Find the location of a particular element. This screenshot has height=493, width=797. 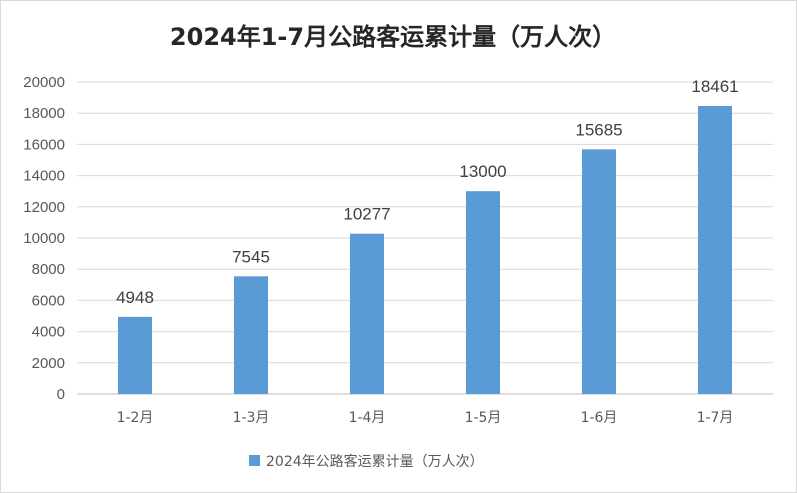

y-tick-label: 6000 is located at coordinates (48, 300).